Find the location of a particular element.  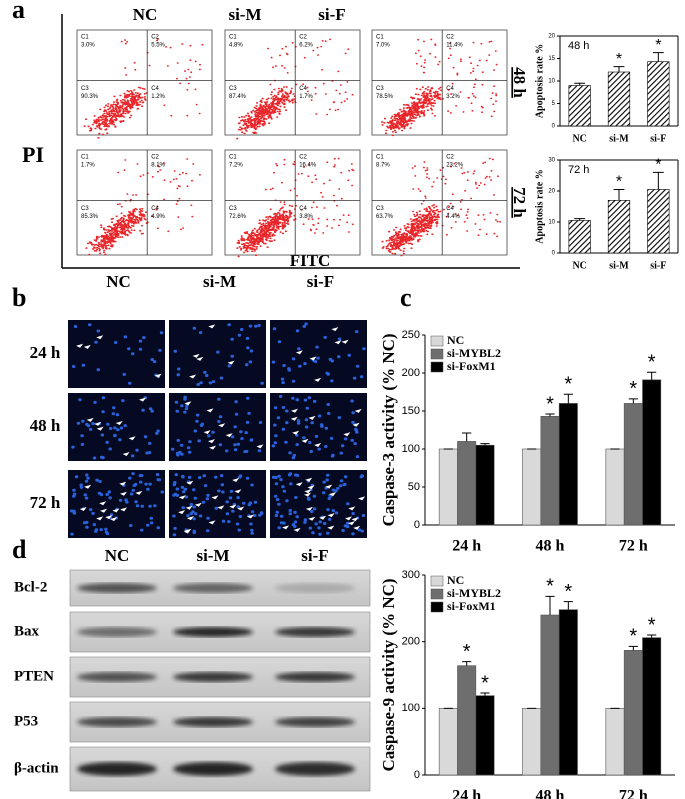

y-tick-label: 30 is located at coordinates (551, 161).